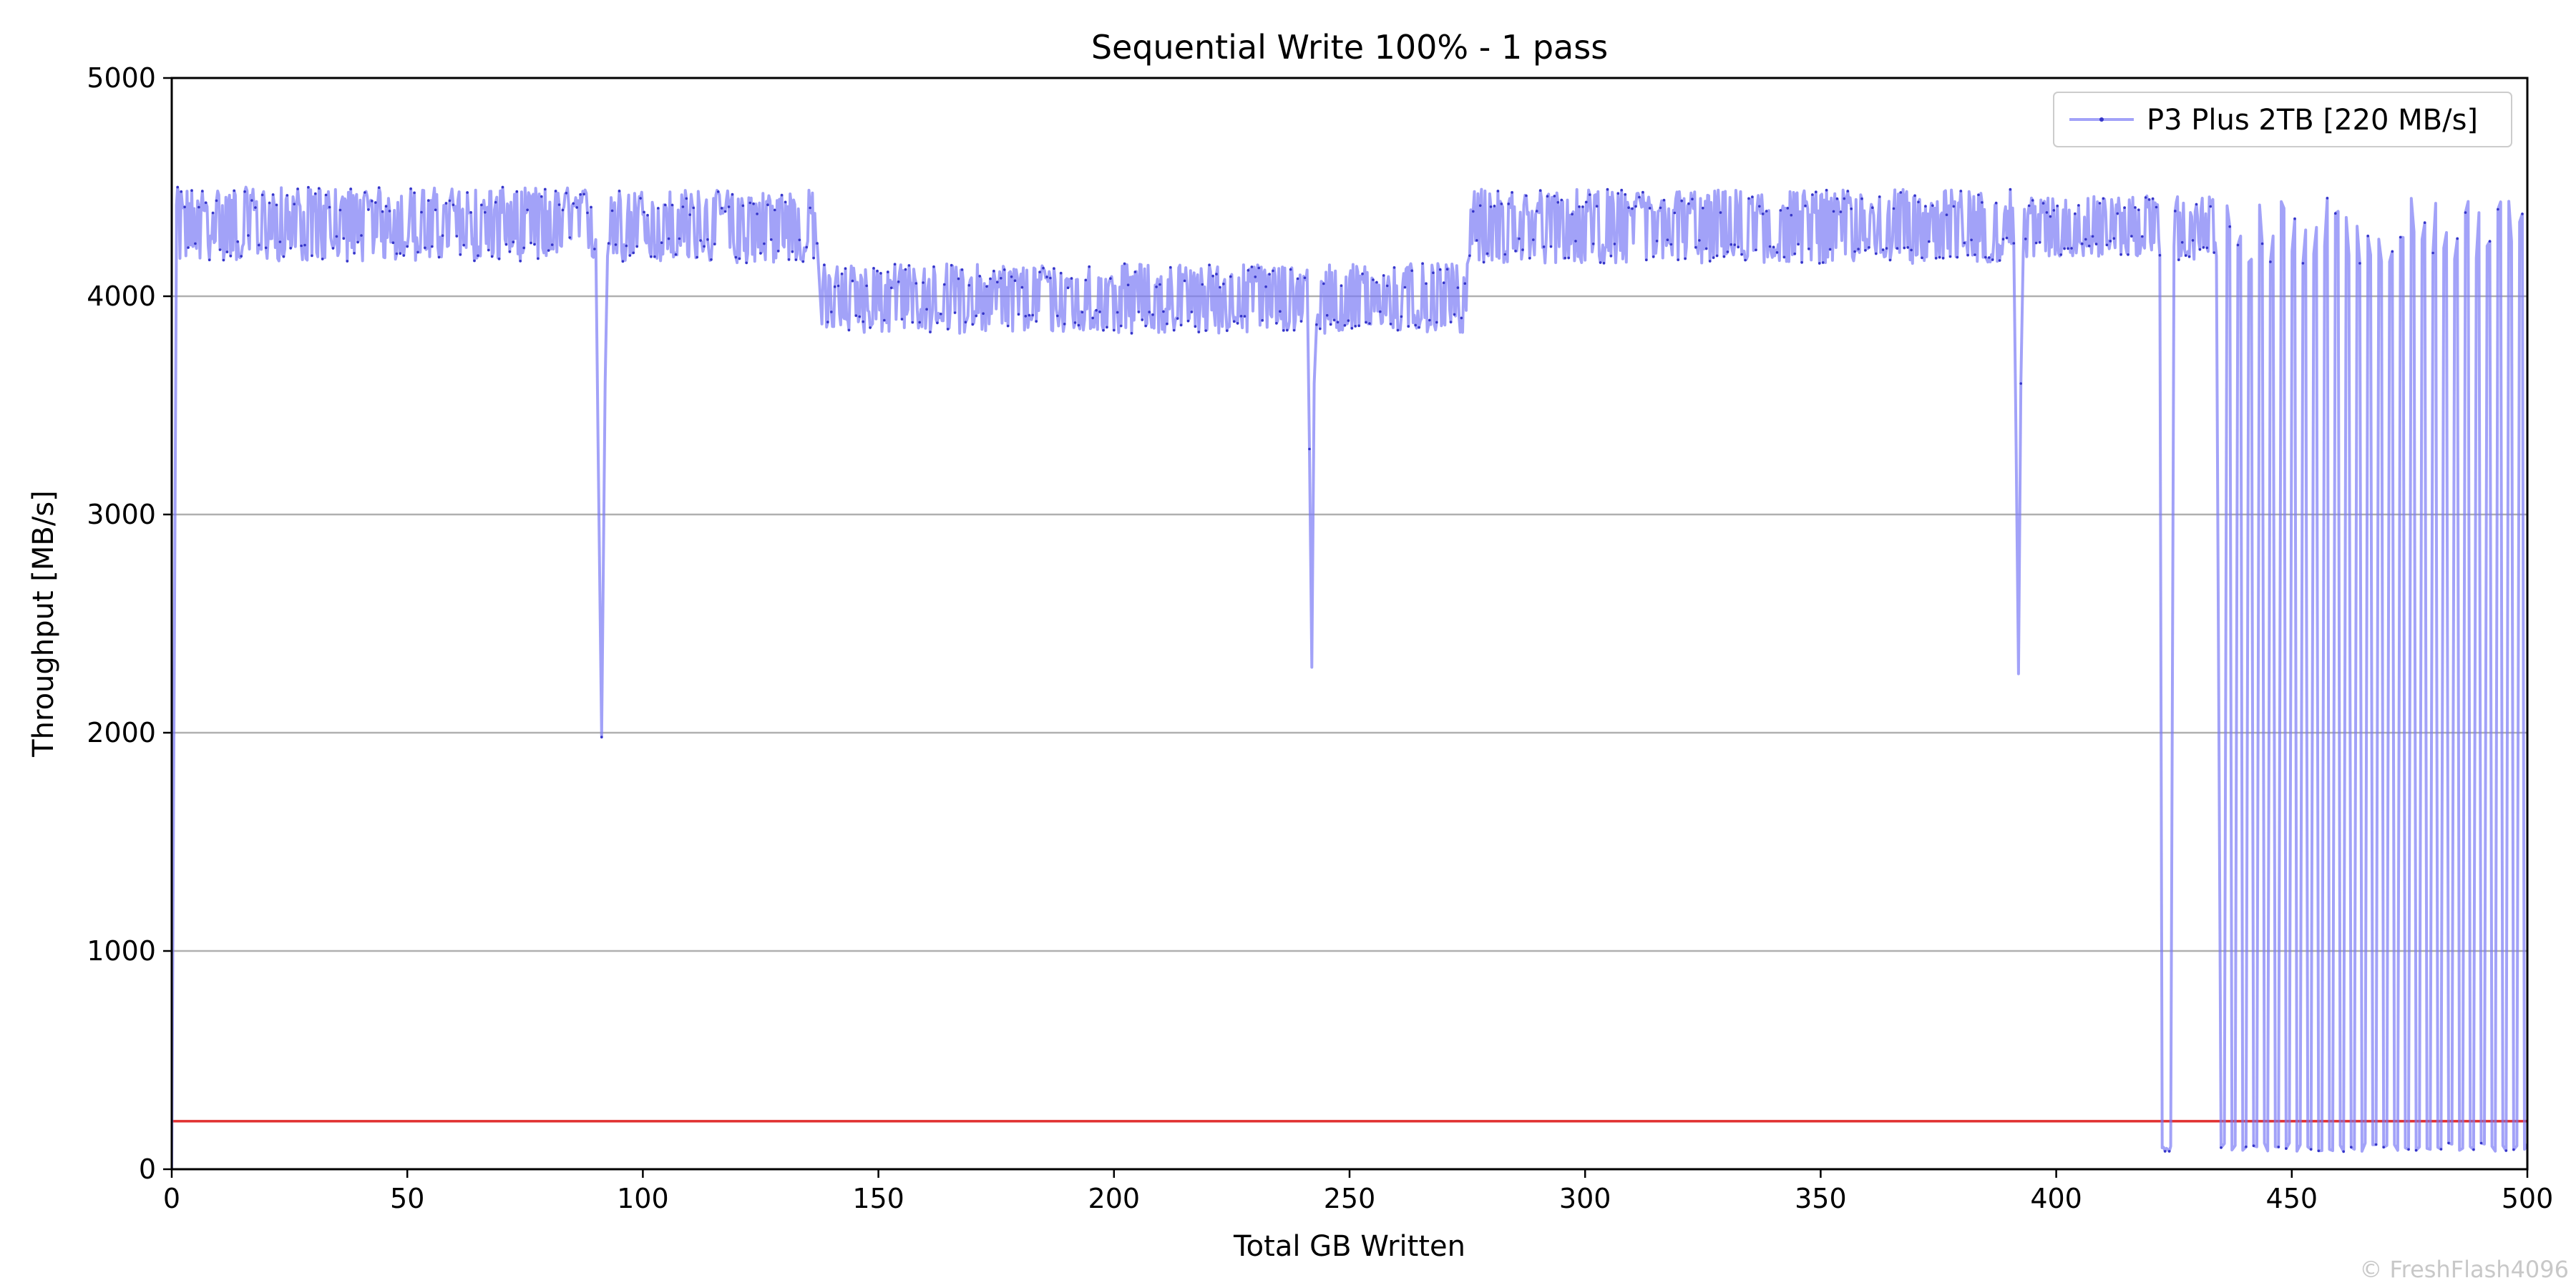  Describe the element at coordinates (2056, 1198) in the screenshot. I see `x-tick-label: 400` at that location.